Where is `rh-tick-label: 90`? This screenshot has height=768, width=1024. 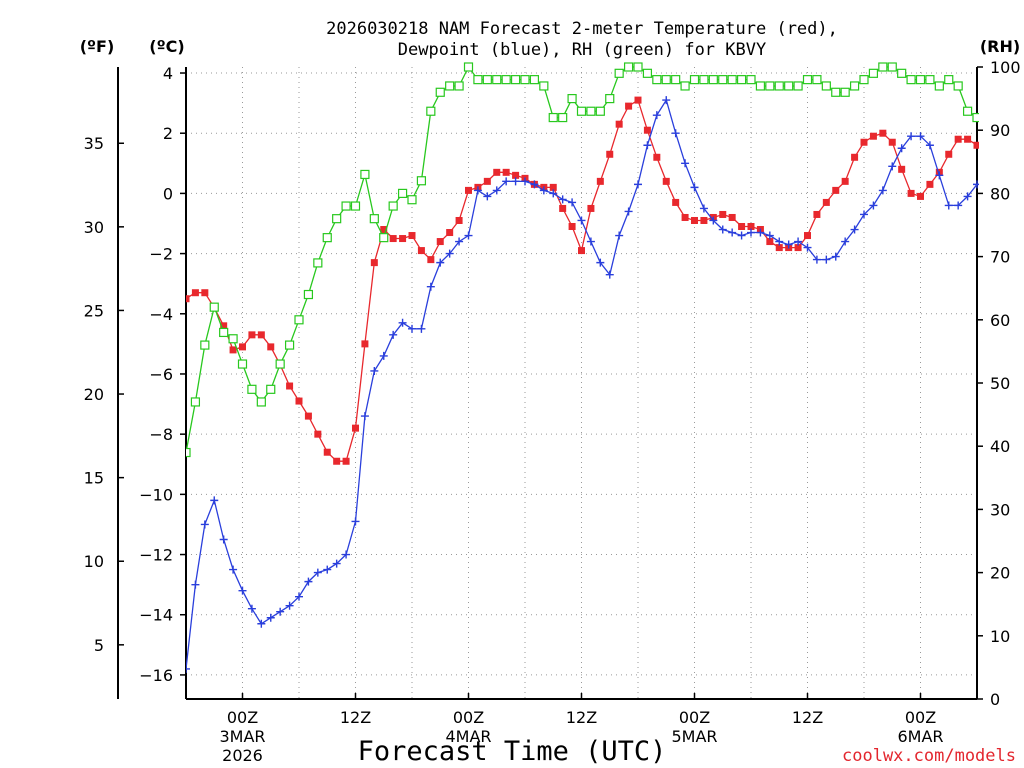 rh-tick-label: 90 is located at coordinates (1000, 130).